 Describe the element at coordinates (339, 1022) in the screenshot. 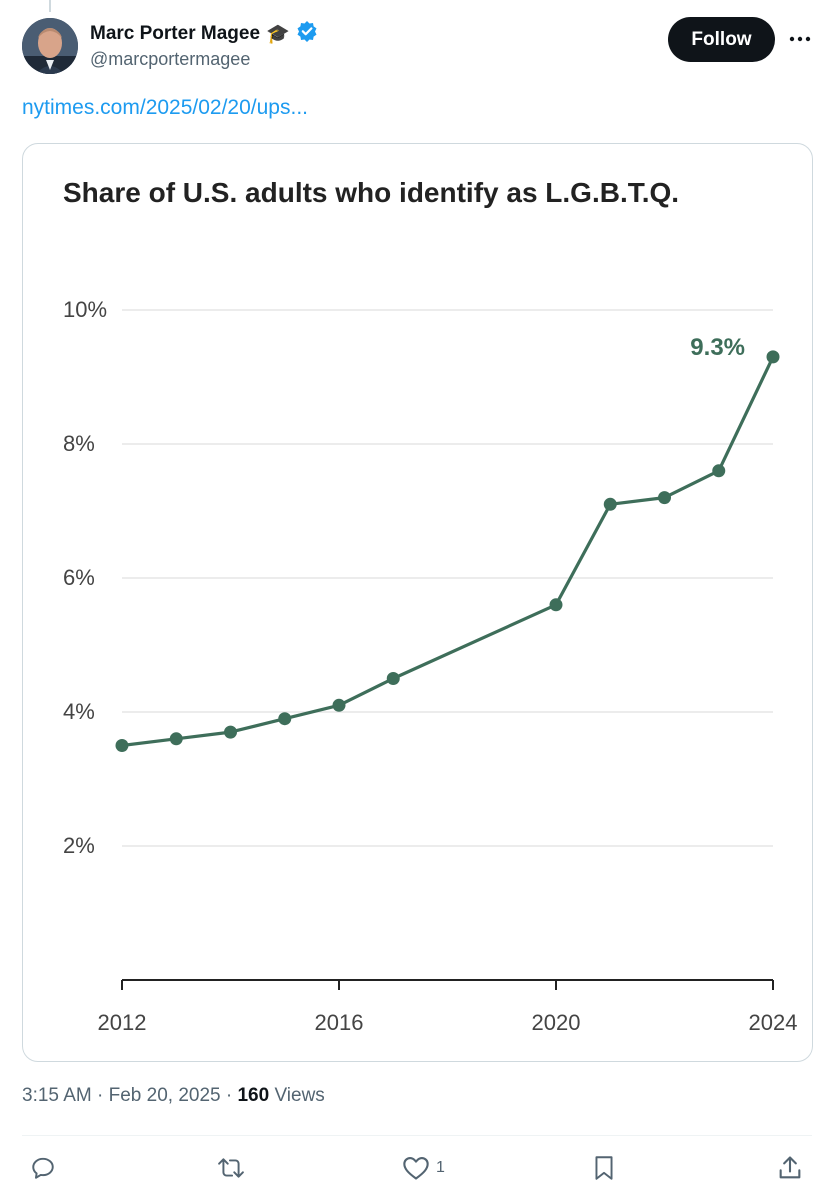

I see `x-tick-label: 2016` at that location.